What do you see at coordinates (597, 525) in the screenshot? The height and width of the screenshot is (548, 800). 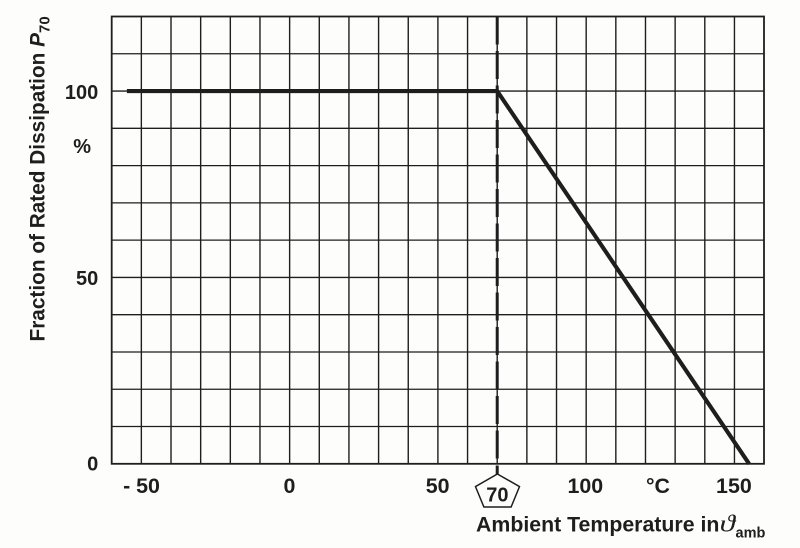 I see `svg-text: Ambient Temperature in` at bounding box center [597, 525].